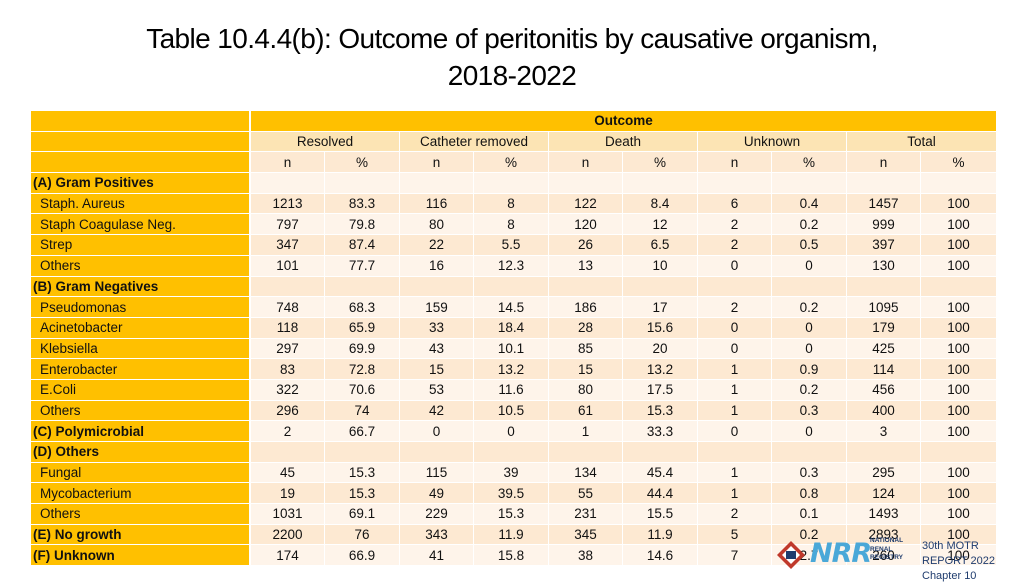 Image resolution: width=1024 pixels, height=584 pixels. Describe the element at coordinates (141, 411) in the screenshot. I see `organism-label: Others` at that location.